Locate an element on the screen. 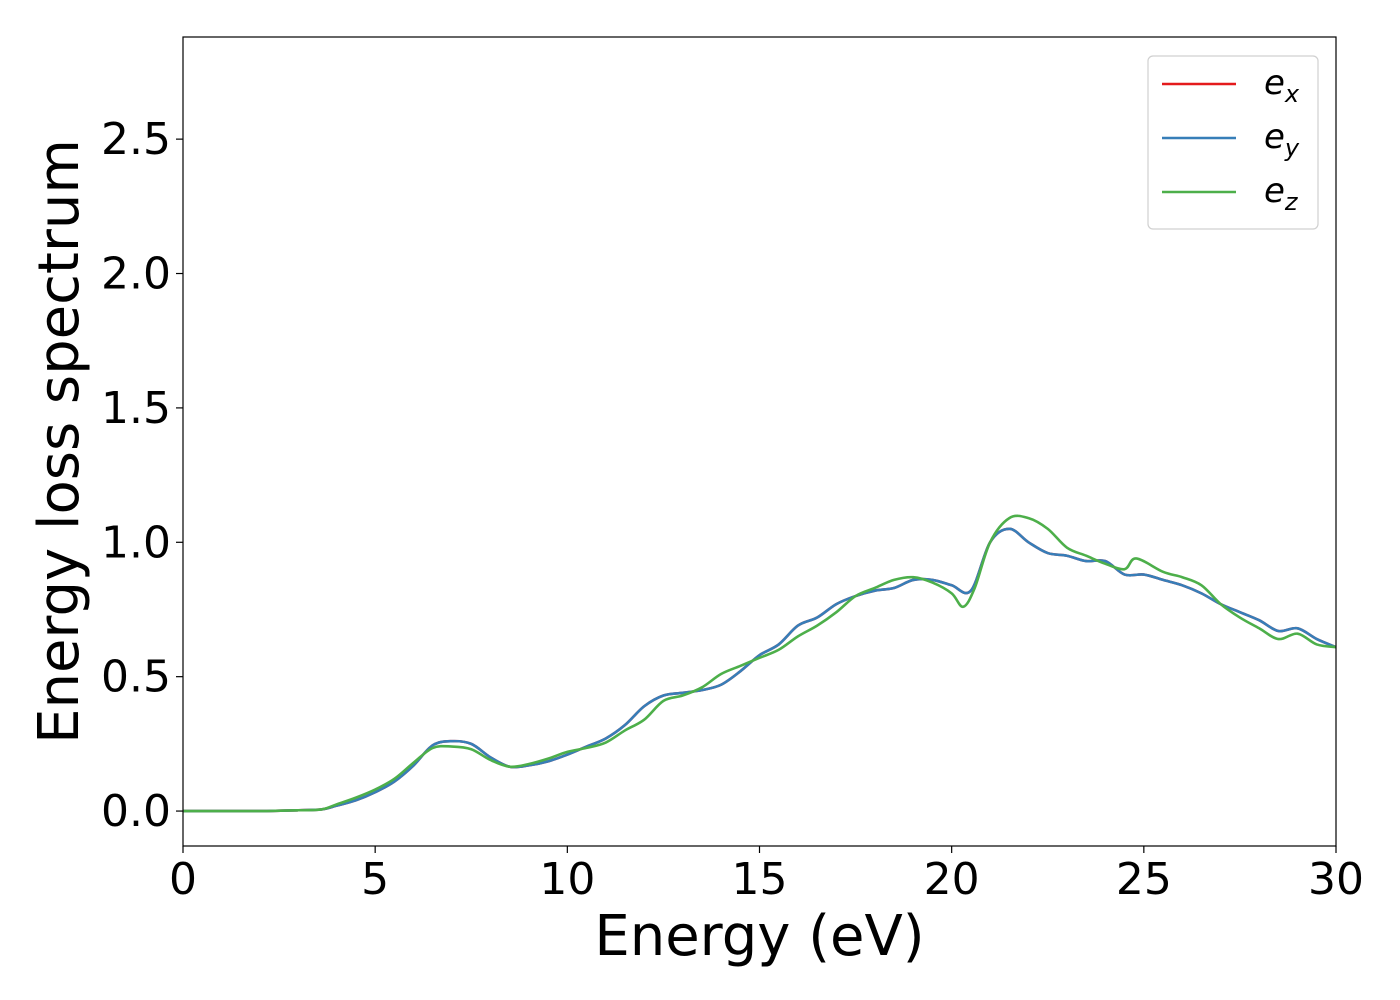 Image resolution: width=1400 pixels, height=1000 pixels. y-tick-label: 1.5 is located at coordinates (136, 408).